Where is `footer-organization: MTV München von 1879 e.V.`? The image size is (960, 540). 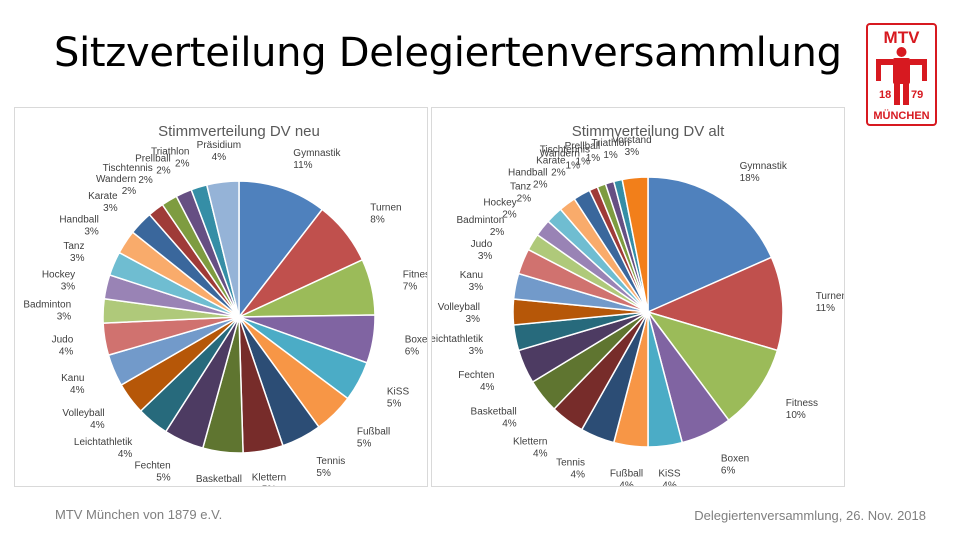 footer-organization: MTV München von 1879 e.V. is located at coordinates (139, 514).